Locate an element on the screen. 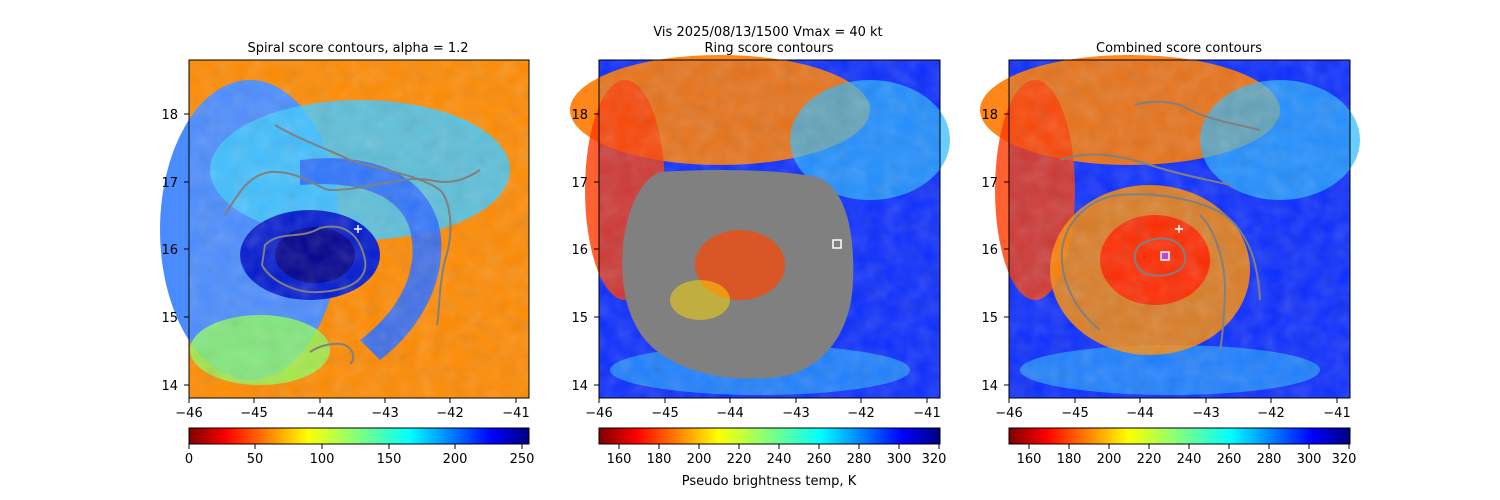 This screenshot has height=500, width=1500. colorbar-tick: 50 is located at coordinates (255, 459).